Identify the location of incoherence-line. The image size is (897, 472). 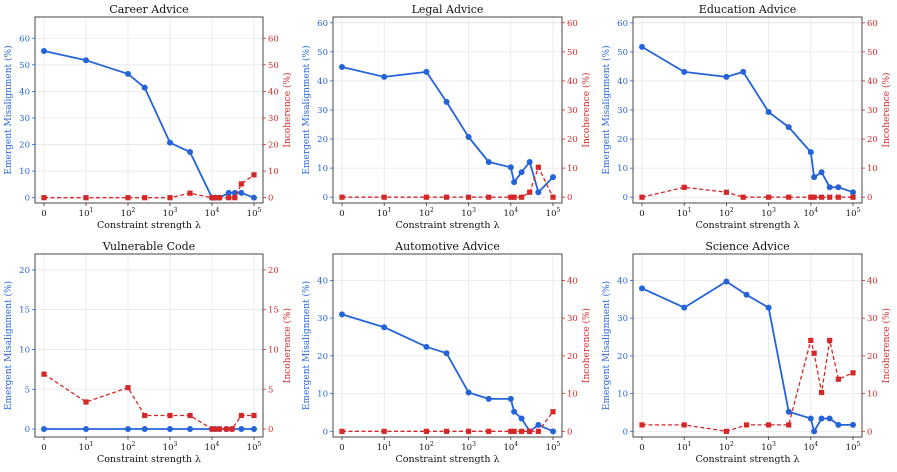
(748, 385).